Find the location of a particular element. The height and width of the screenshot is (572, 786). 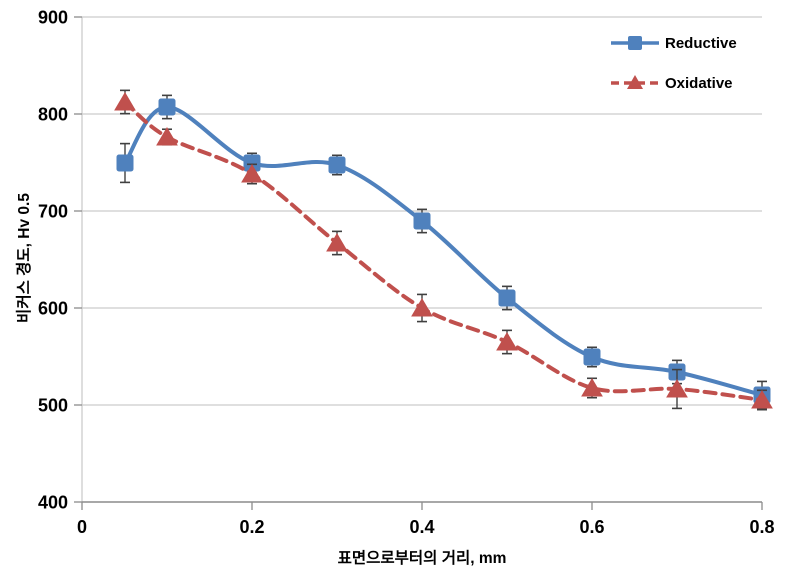

legend-item-oxidative: Oxidative is located at coordinates (673, 83).